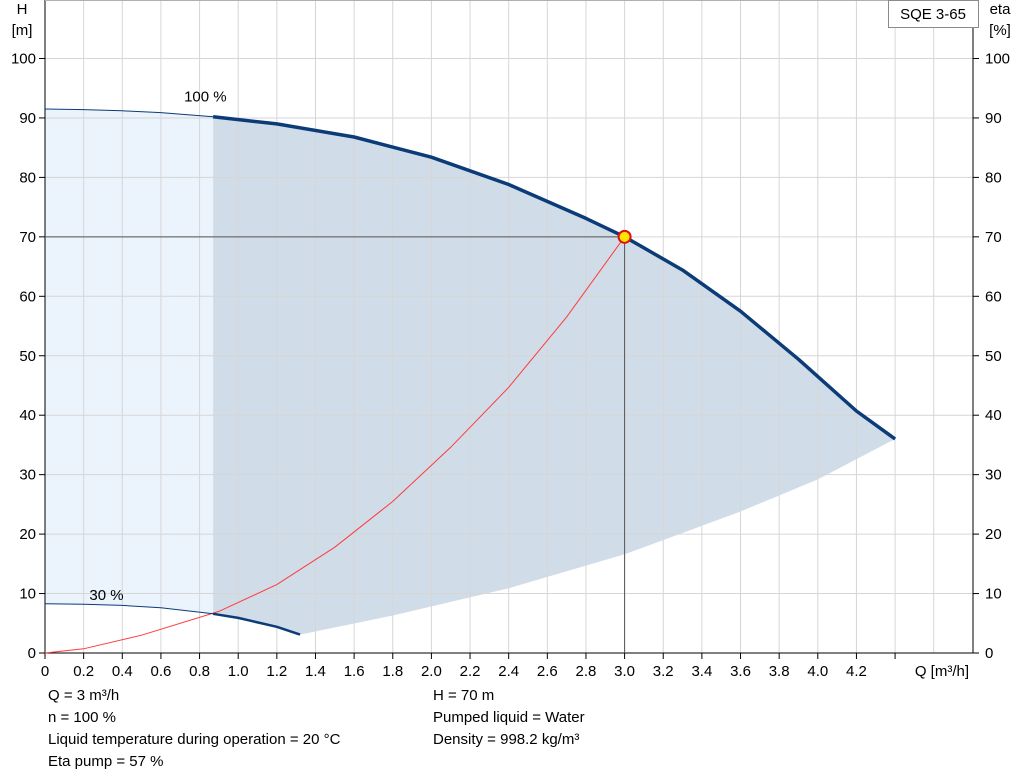 Image resolution: width=1024 pixels, height=781 pixels. Describe the element at coordinates (199, 671) in the screenshot. I see `x-tick-label: 0.8` at that location.